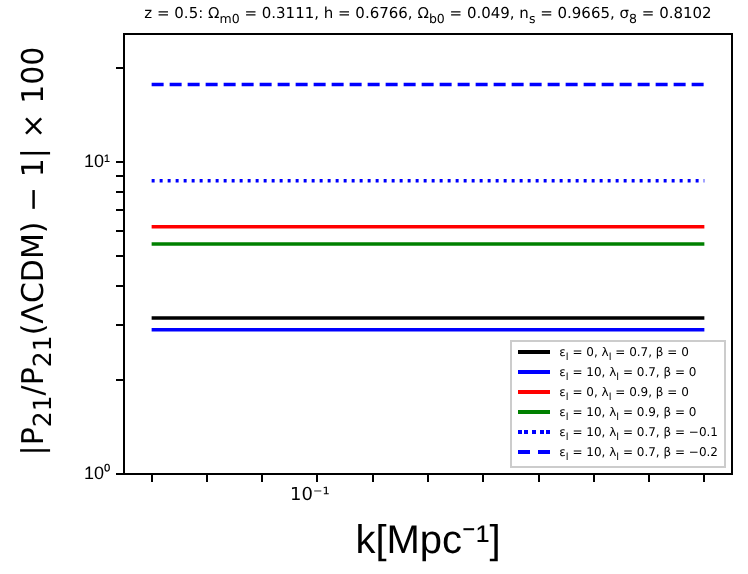 This screenshot has height=574, width=748. What do you see at coordinates (428, 541) in the screenshot?
I see `x-axis-title: k[Mpc⁻¹]` at bounding box center [428, 541].